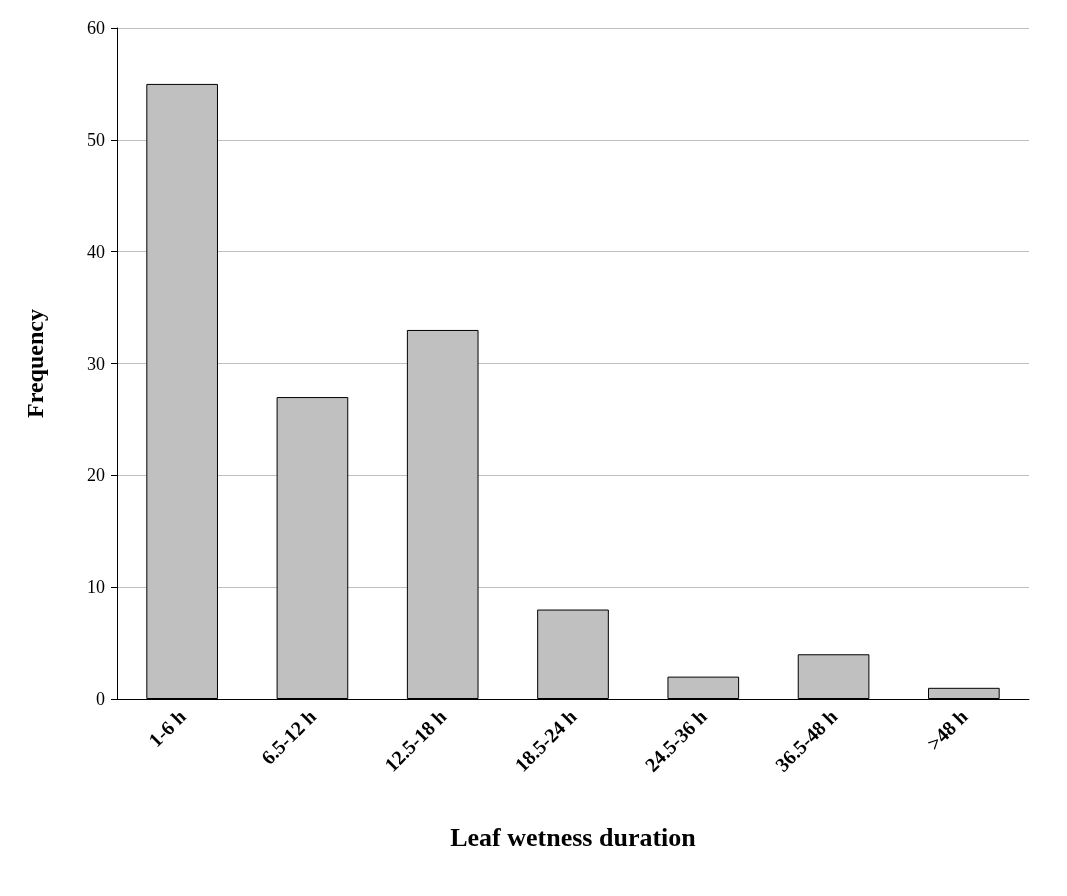 The width and height of the screenshot is (1067, 896). What do you see at coordinates (96, 28) in the screenshot?
I see `y-tick-label: 60` at bounding box center [96, 28].